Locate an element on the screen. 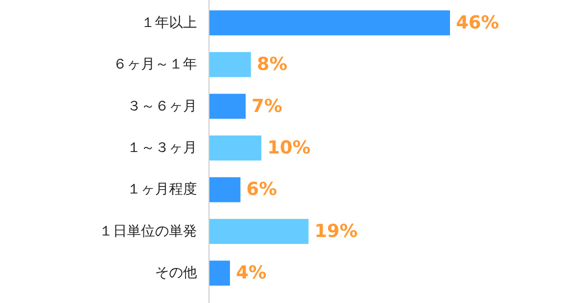 The image size is (571, 303). y-tick-label: その他 is located at coordinates (176, 273).